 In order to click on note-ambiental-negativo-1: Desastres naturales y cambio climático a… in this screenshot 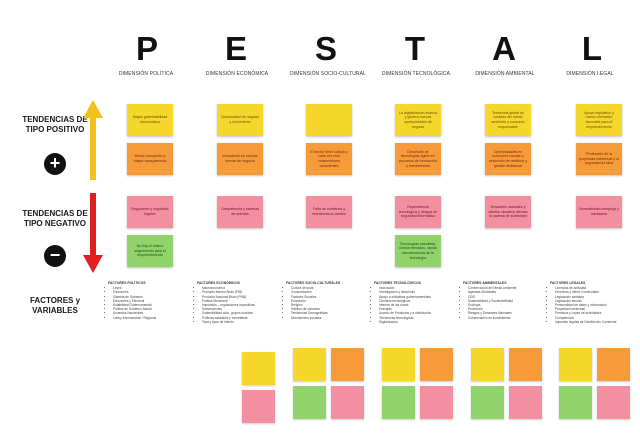, I will do `click(508, 212)`.